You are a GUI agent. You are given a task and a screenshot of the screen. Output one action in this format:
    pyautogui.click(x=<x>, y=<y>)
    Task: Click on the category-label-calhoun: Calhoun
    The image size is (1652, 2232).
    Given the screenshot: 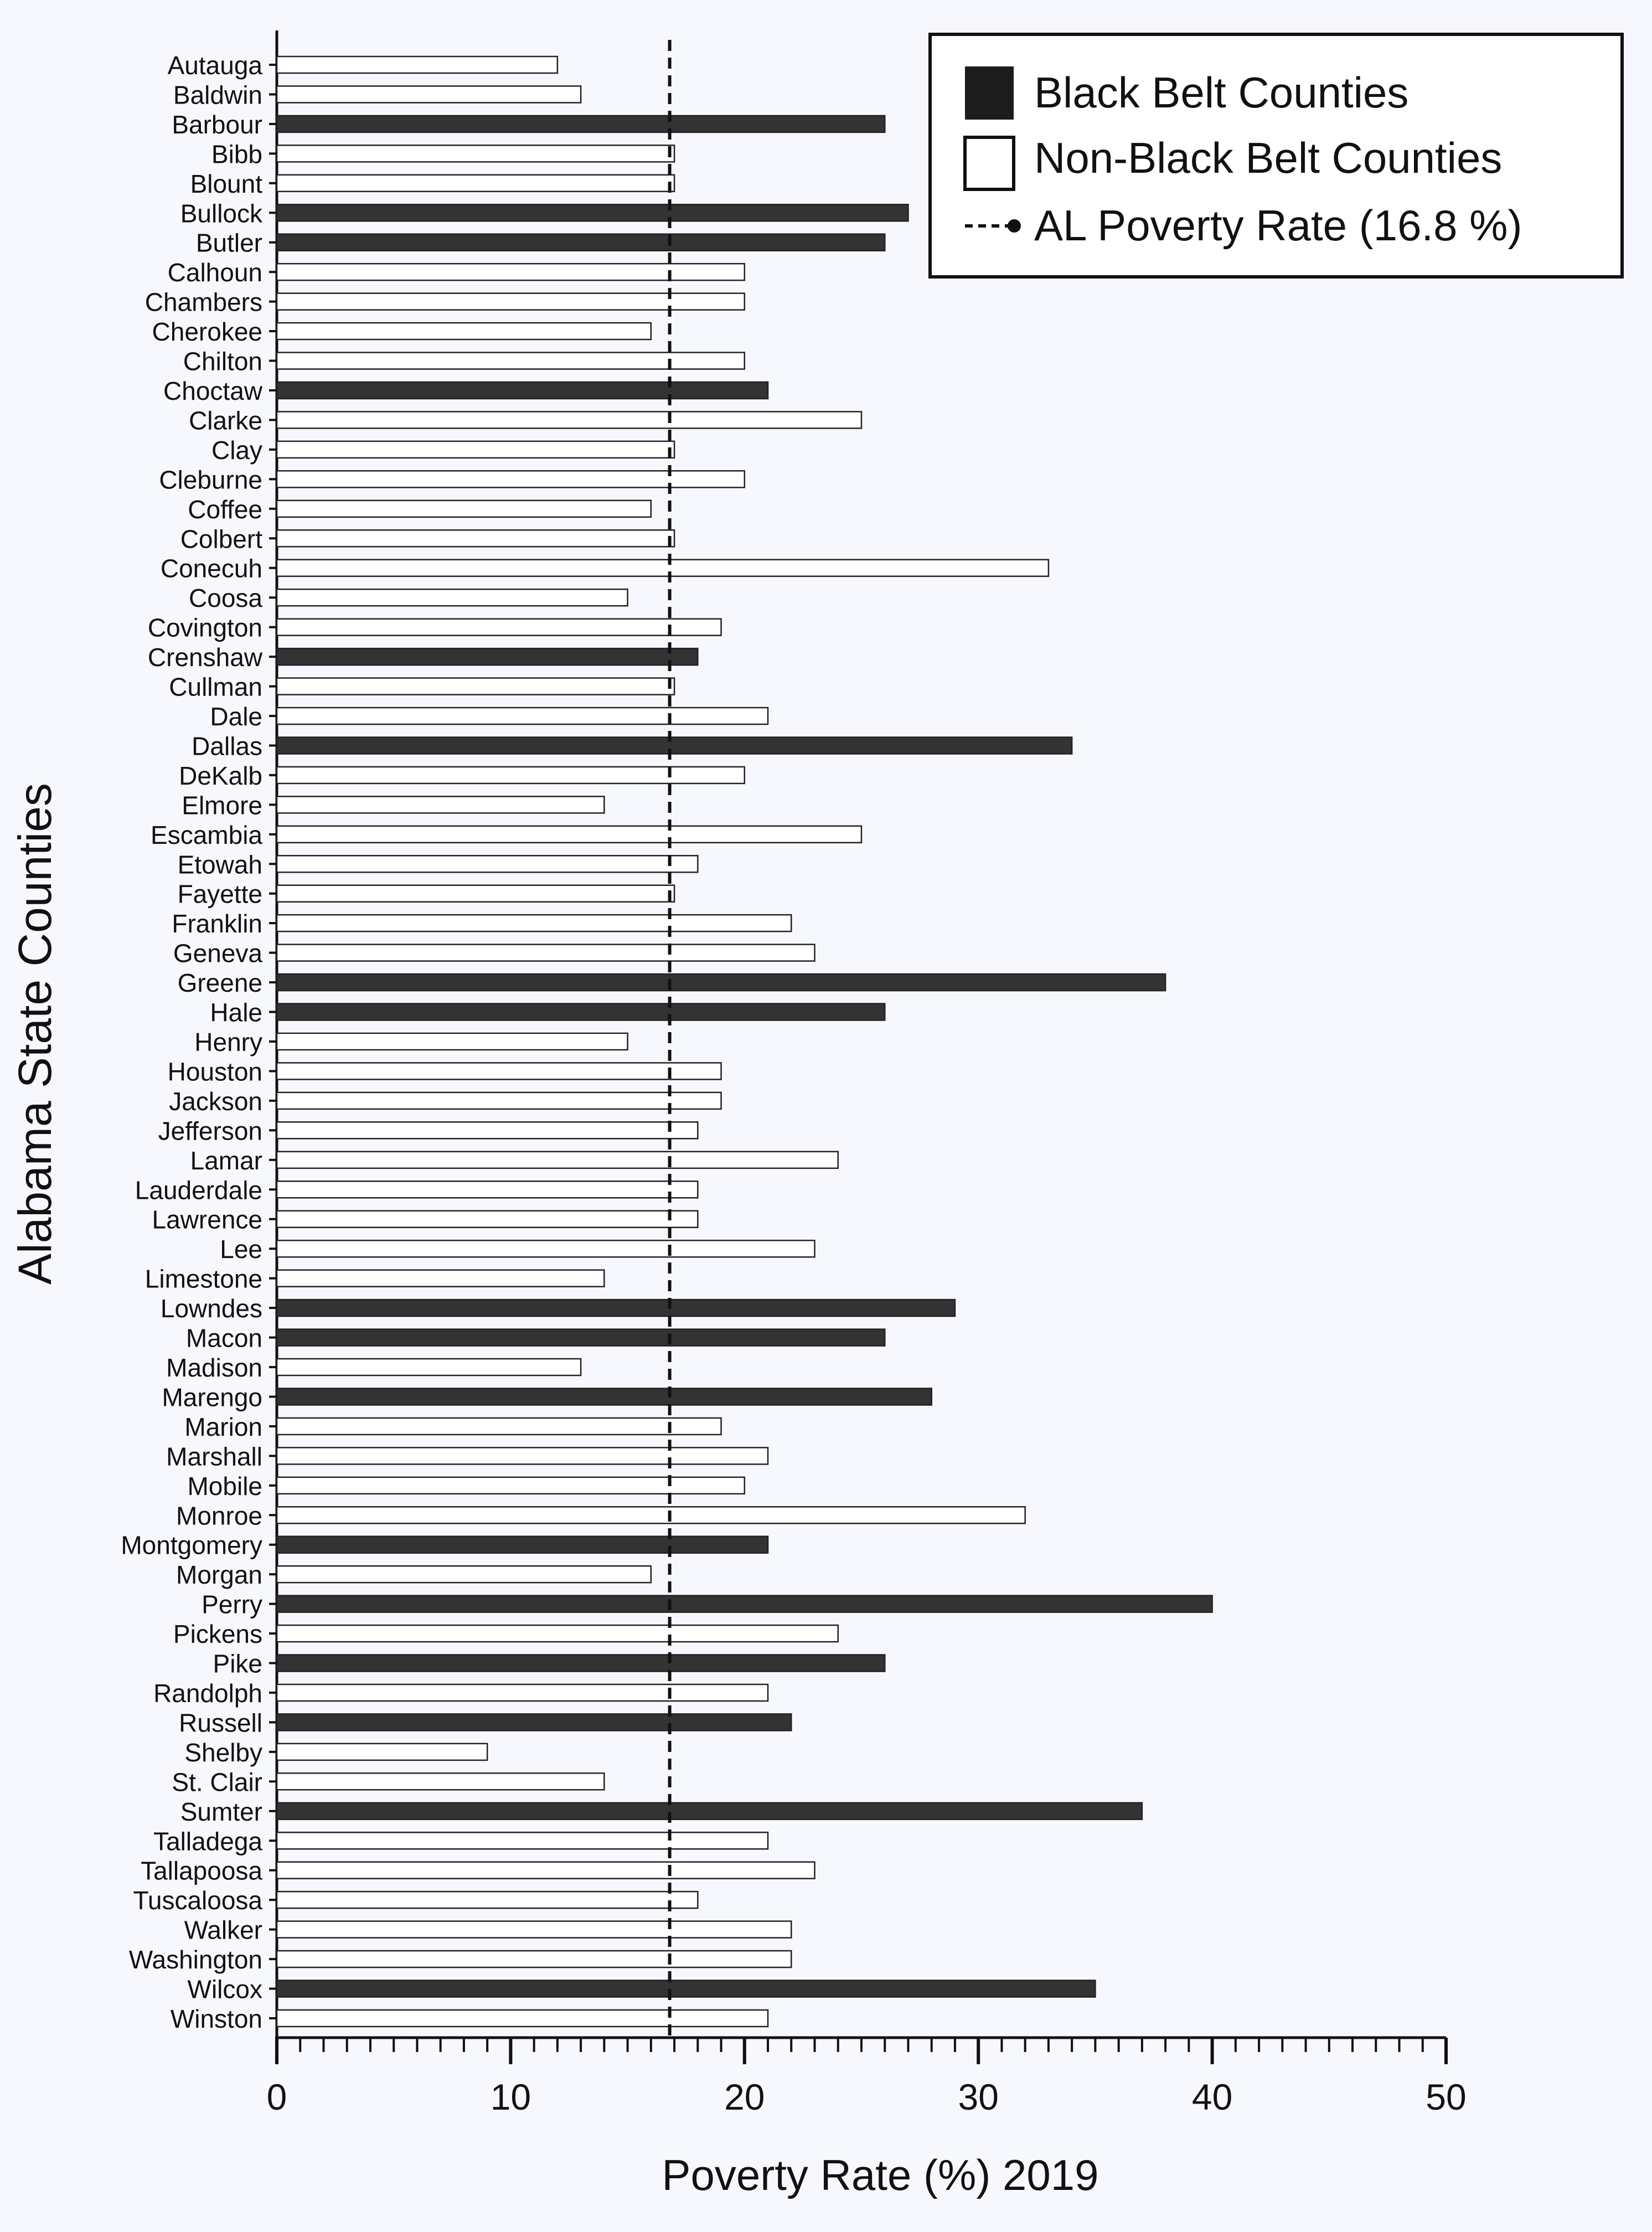 What is the action you would take?
    pyautogui.click(x=215, y=272)
    